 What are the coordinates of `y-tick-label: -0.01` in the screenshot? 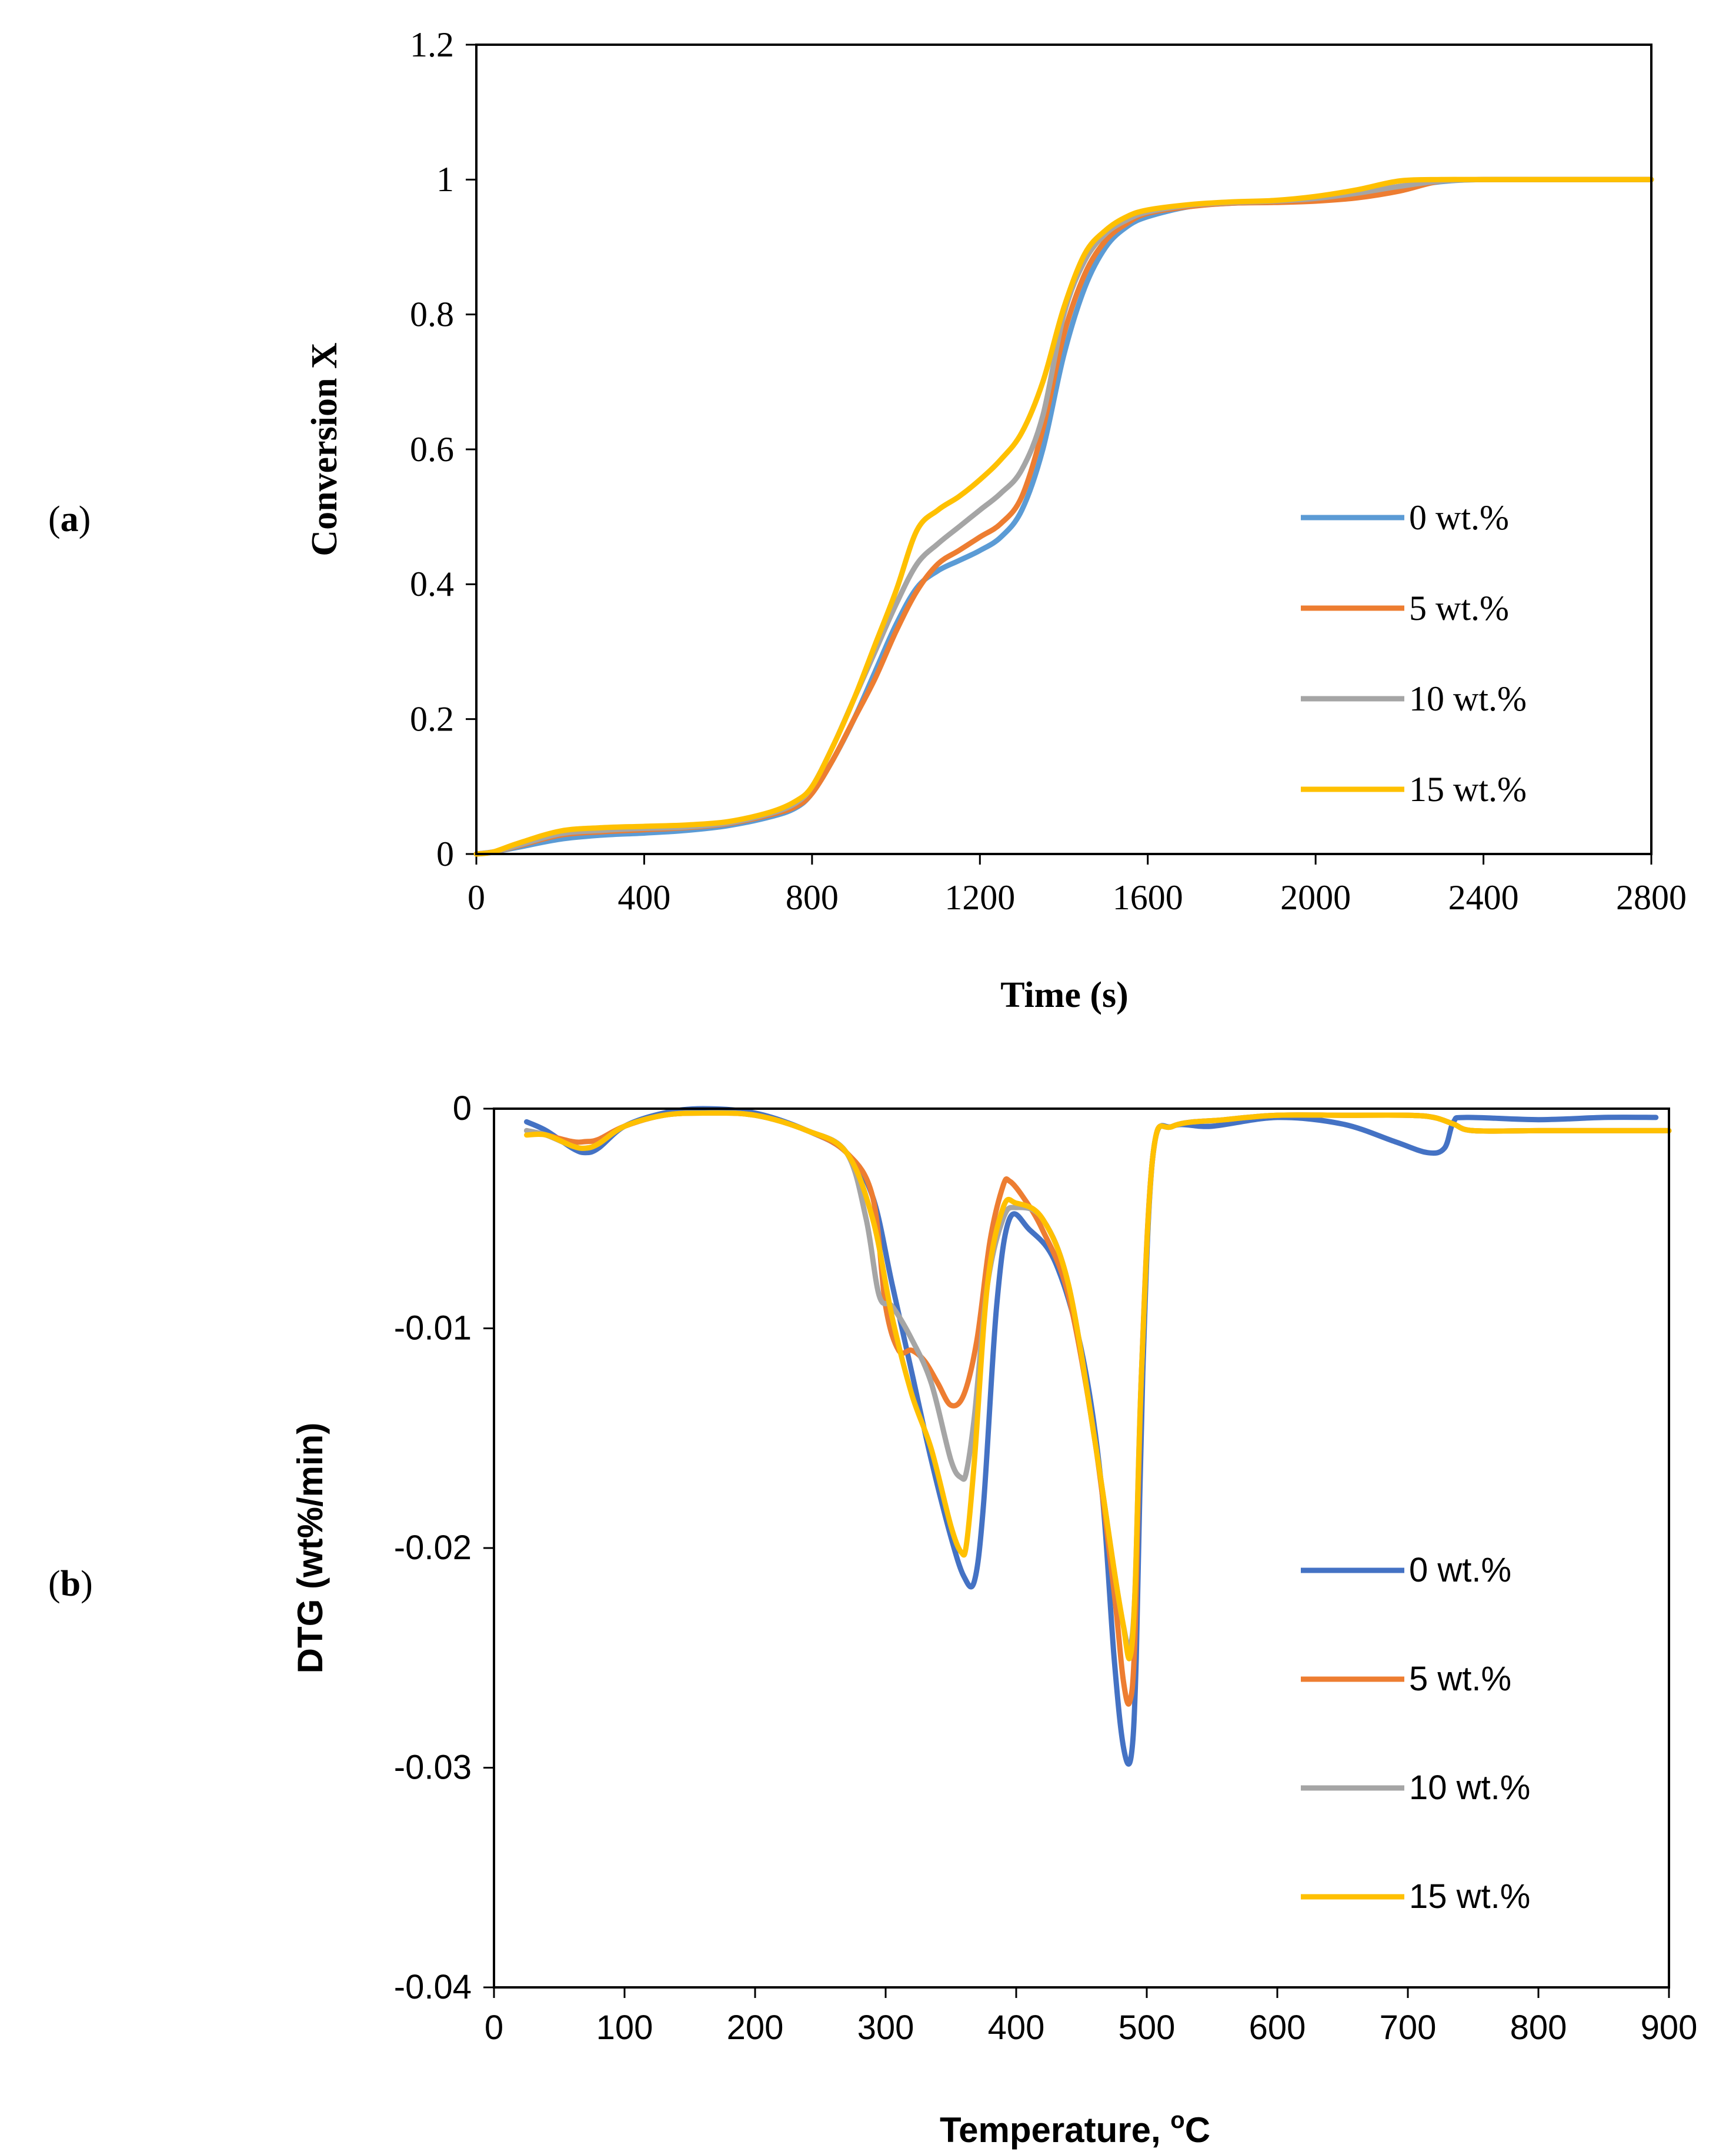 It's located at (433, 1328).